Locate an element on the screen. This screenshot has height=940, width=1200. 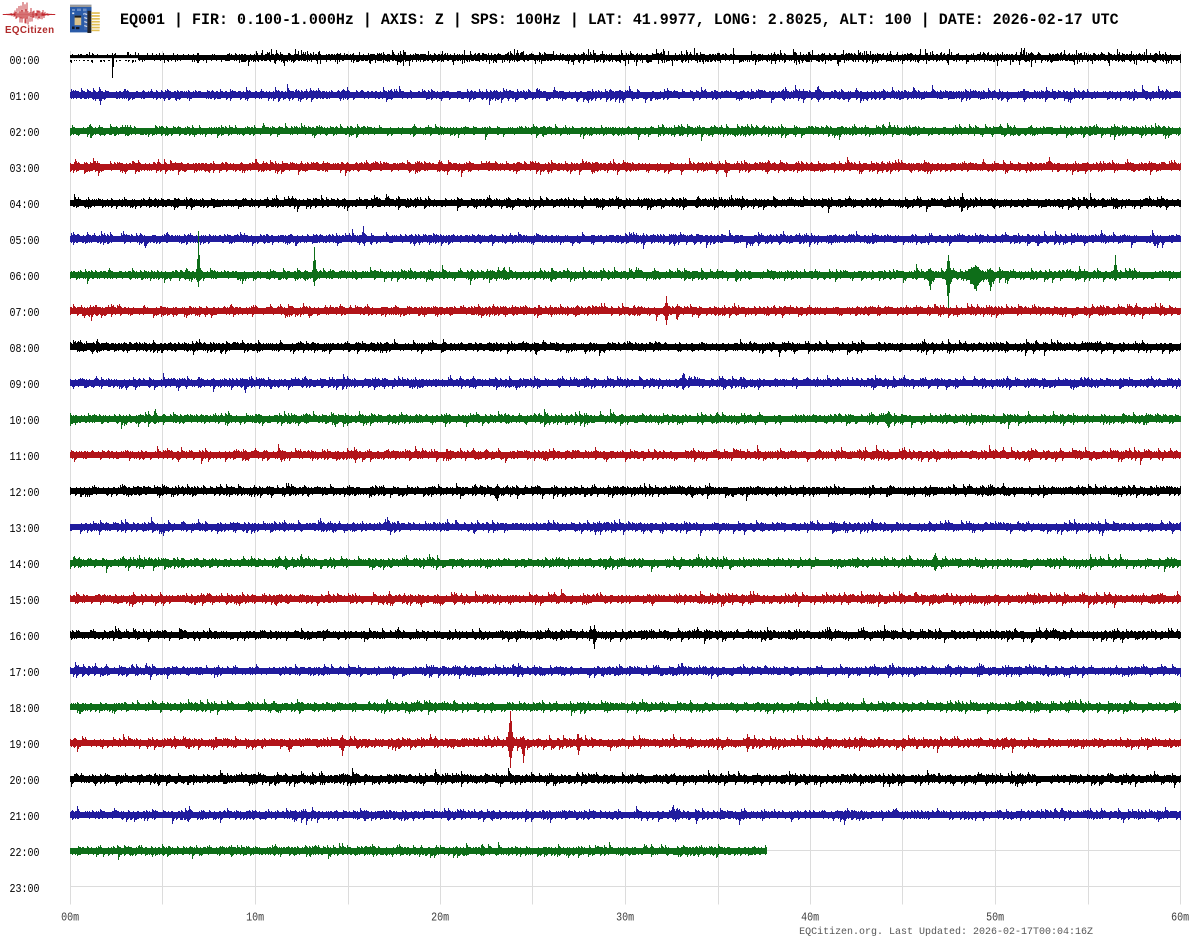
svg-text: 07:00 is located at coordinates (25, 313).